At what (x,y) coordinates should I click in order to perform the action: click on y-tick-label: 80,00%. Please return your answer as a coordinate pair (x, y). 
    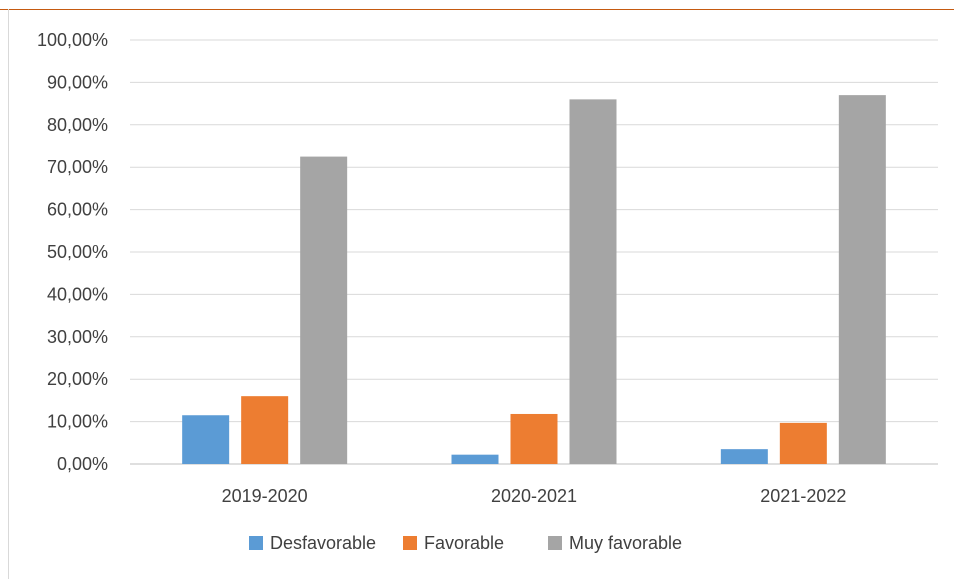
    Looking at the image, I should click on (77, 125).